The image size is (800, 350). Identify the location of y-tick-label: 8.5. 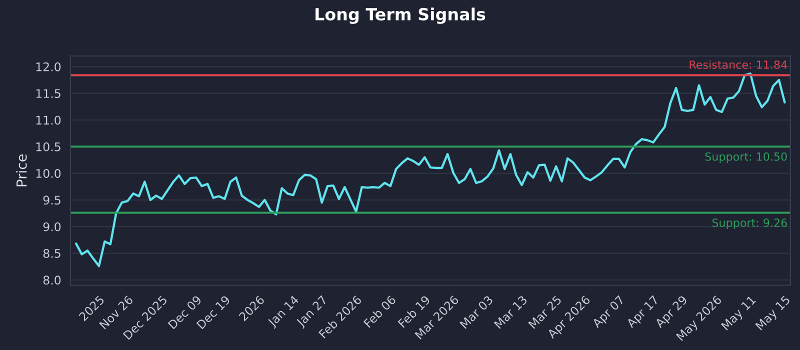
(51, 253).